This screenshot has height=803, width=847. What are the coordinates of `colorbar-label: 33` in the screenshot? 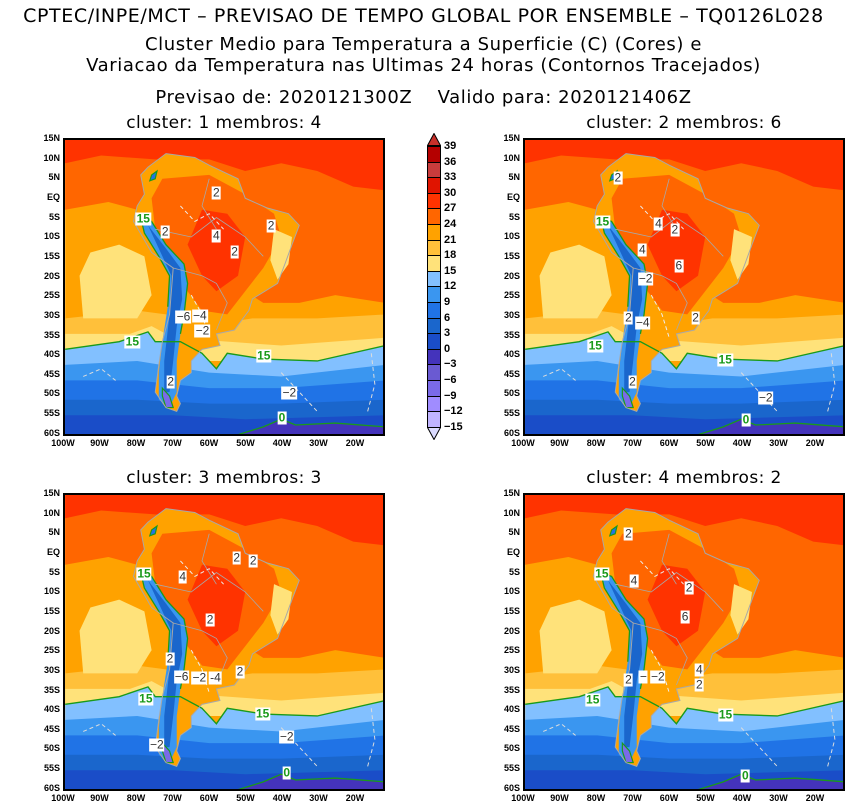 It's located at (450, 177).